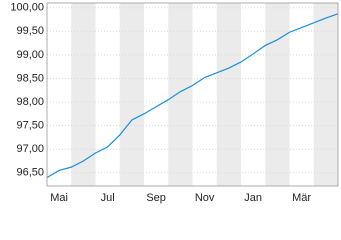  What do you see at coordinates (30, 55) in the screenshot?
I see `y-tick-label: 99,00` at bounding box center [30, 55].